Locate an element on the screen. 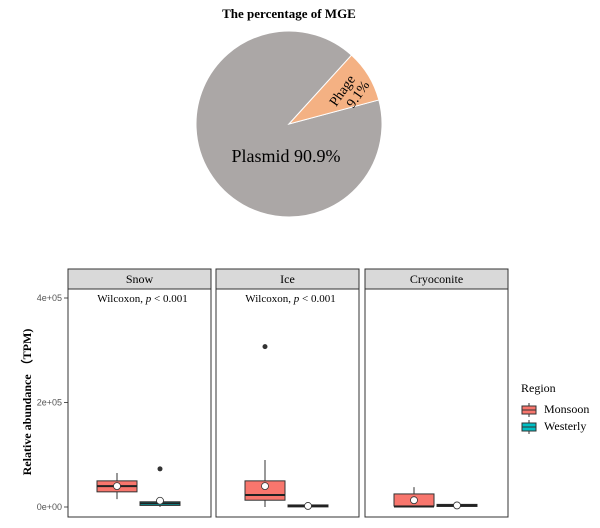 This screenshot has height=528, width=600. facet-label-ice: Ice is located at coordinates (287, 279).